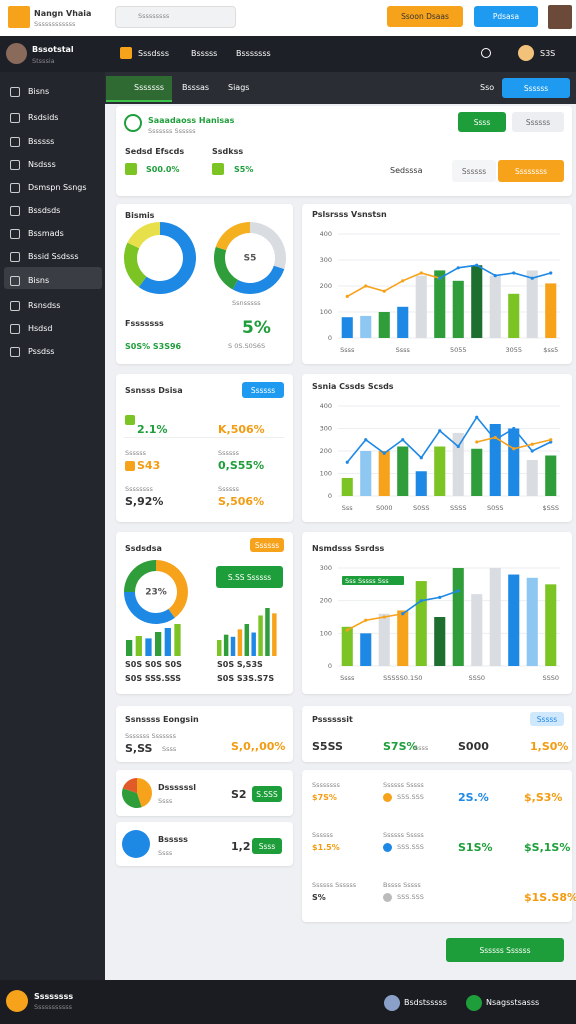  Describe the element at coordinates (249, 577) in the screenshot. I see `button: S.SS Ssssss` at that location.